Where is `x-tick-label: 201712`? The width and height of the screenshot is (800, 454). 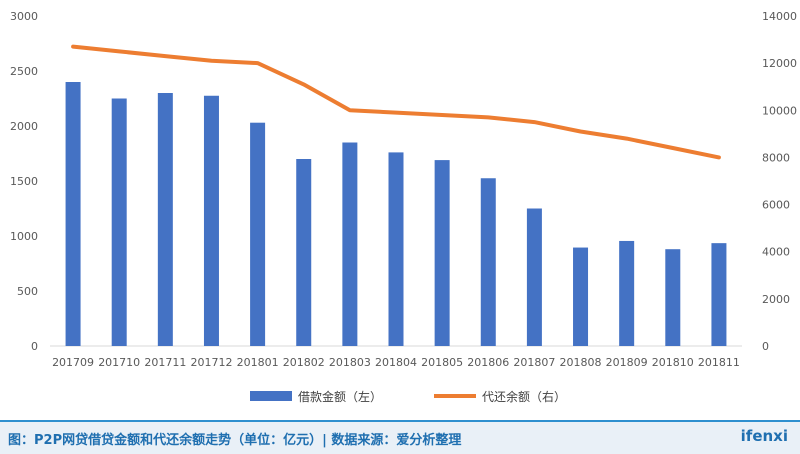
x-tick-label: 201712 is located at coordinates (211, 362).